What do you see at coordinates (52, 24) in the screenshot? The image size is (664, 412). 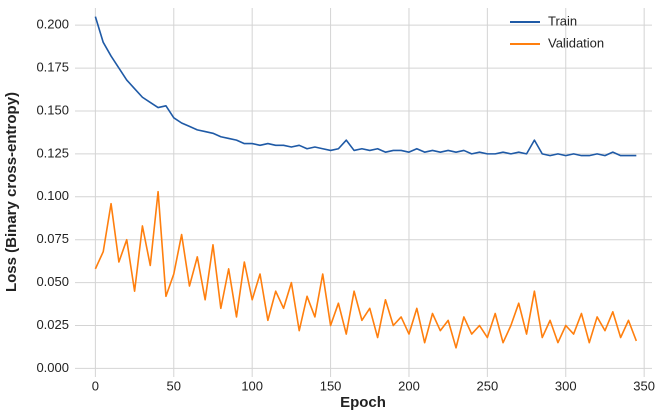 I see `y-tick-label: 0.200` at bounding box center [52, 24].